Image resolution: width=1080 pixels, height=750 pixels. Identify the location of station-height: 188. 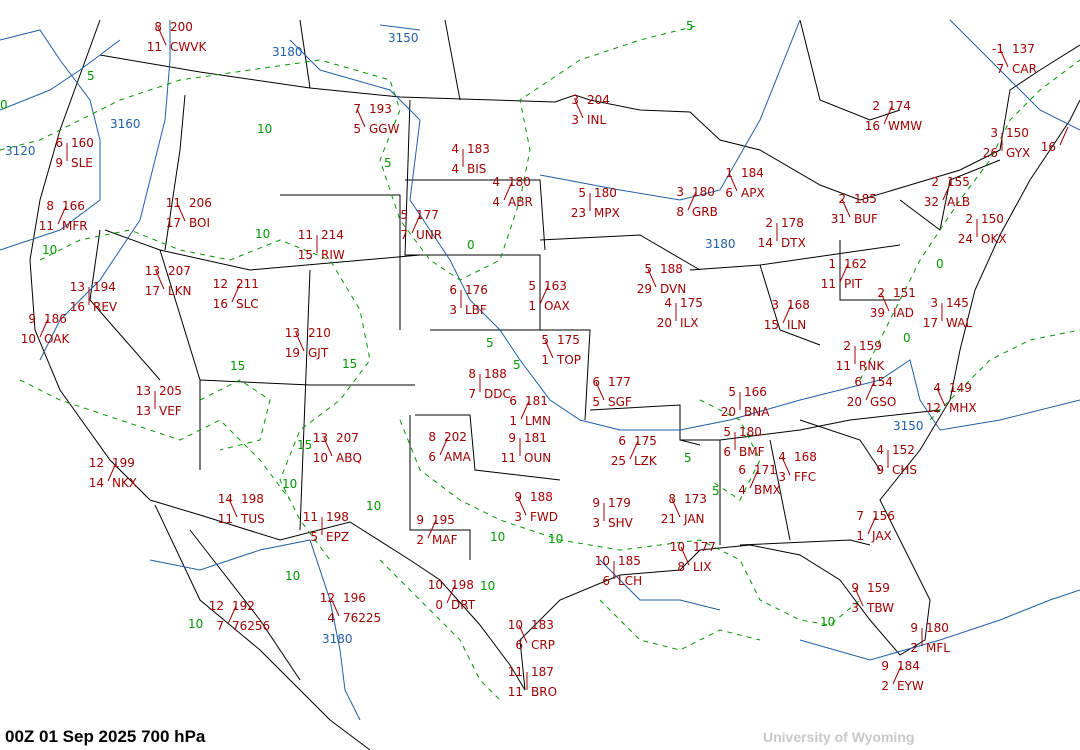
(541, 497).